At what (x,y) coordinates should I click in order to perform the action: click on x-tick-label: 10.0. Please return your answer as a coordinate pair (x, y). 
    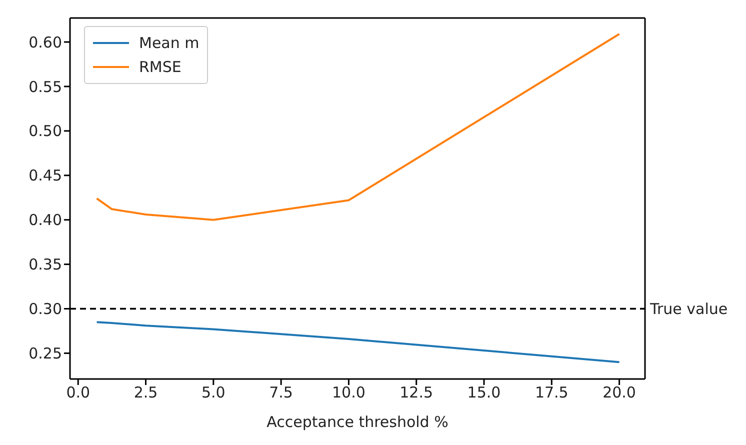
    Looking at the image, I should click on (349, 393).